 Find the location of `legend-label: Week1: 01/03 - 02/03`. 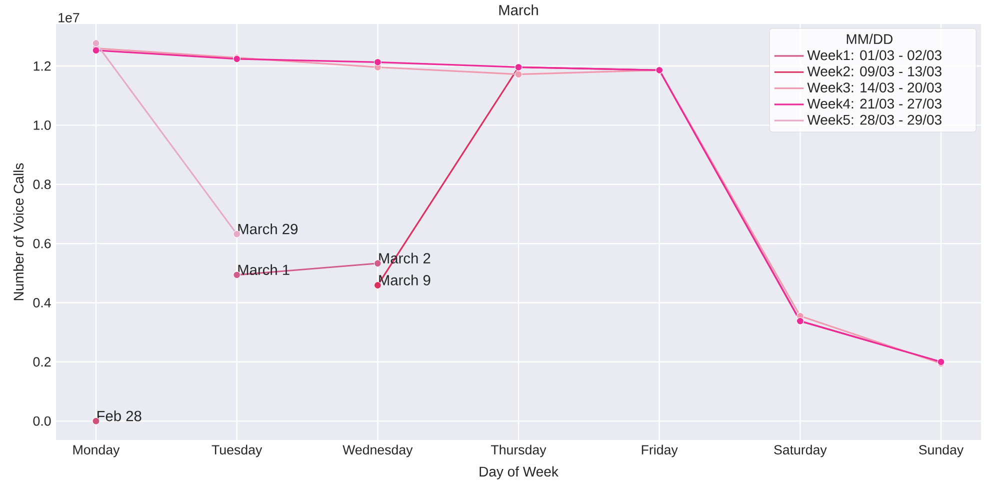

legend-label: Week1: 01/03 - 02/03 is located at coordinates (874, 55).